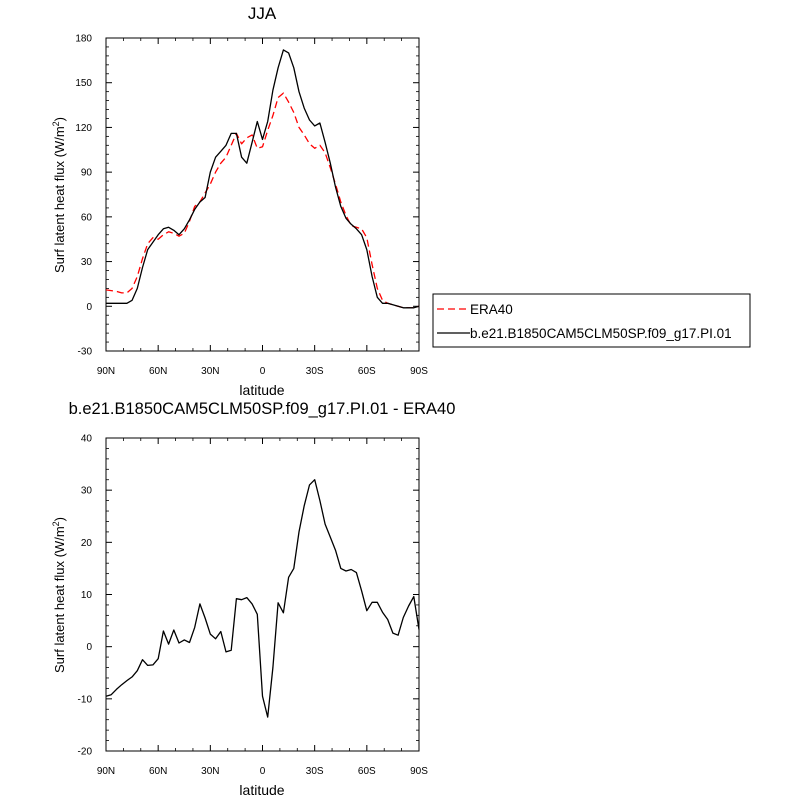 The width and height of the screenshot is (800, 800). What do you see at coordinates (83, 128) in the screenshot?
I see `top-ytick-label: 120` at bounding box center [83, 128].